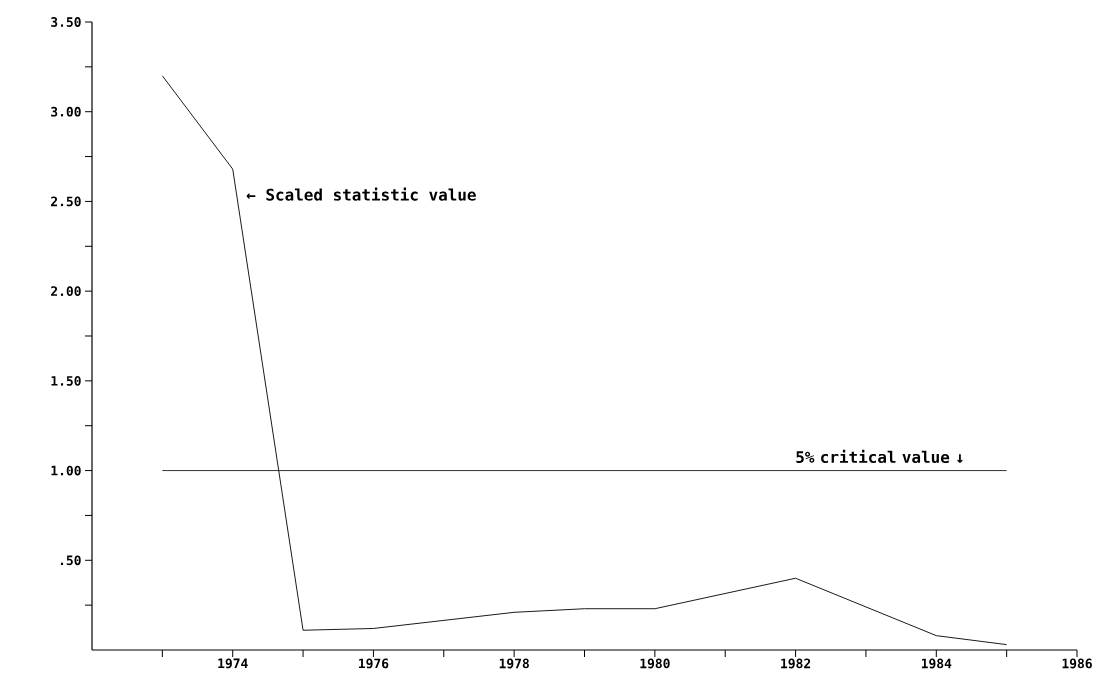 The width and height of the screenshot is (1102, 673). What do you see at coordinates (233, 663) in the screenshot?
I see `x-tick-label: 1974` at bounding box center [233, 663].